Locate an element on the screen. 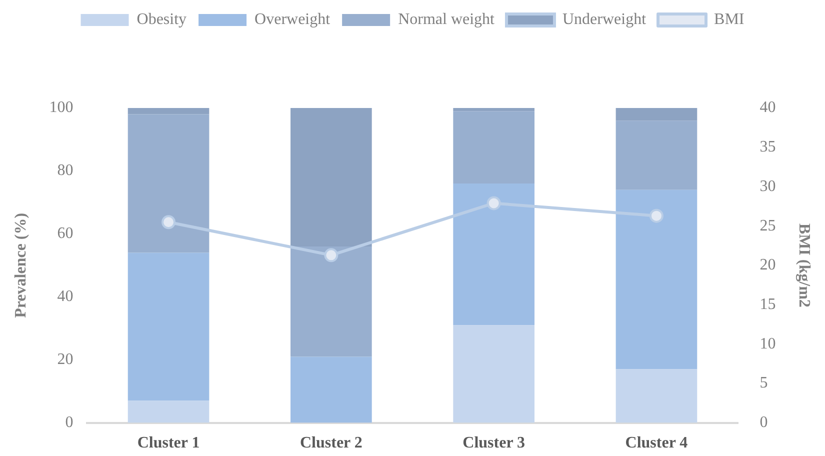 This screenshot has width=825, height=456. y-tick-label: 40 is located at coordinates (65, 297).